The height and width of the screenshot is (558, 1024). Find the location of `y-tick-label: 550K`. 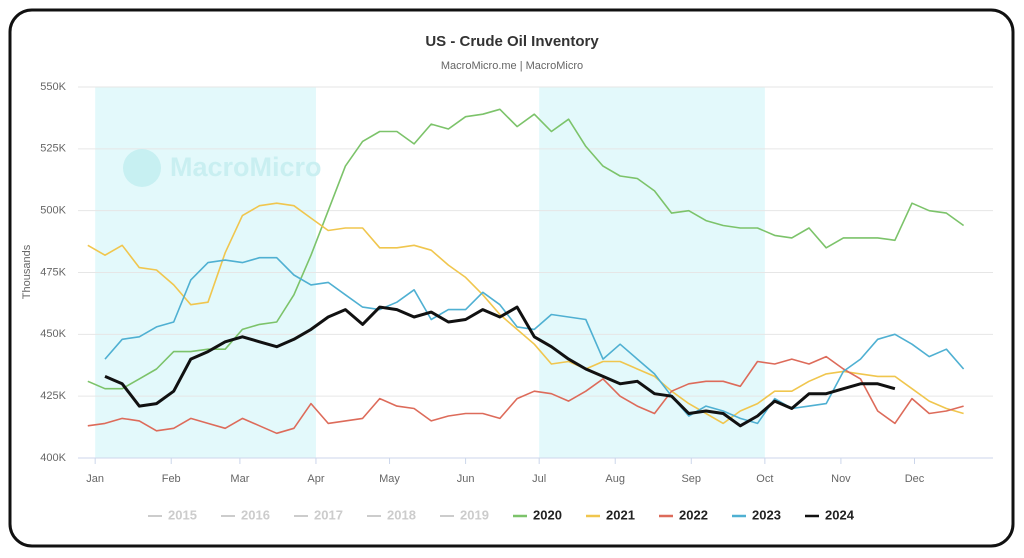

y-tick-label: 550K is located at coordinates (53, 87).